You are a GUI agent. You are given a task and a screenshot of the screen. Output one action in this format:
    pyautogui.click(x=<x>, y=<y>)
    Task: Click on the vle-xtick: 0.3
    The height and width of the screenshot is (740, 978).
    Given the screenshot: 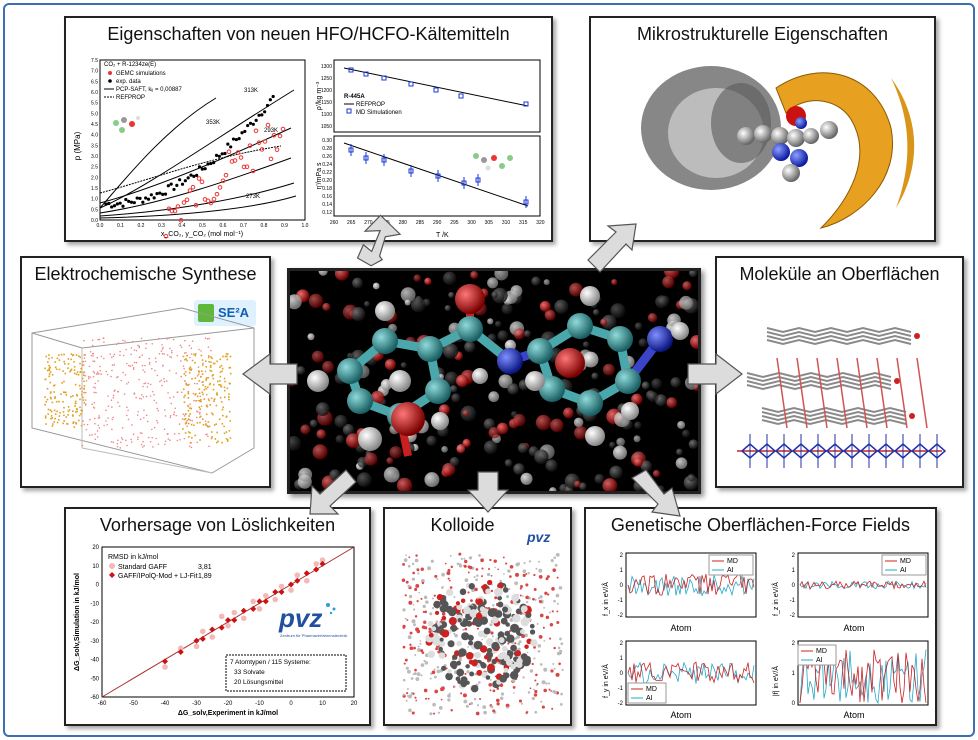 What is the action you would take?
    pyautogui.click(x=161, y=226)
    